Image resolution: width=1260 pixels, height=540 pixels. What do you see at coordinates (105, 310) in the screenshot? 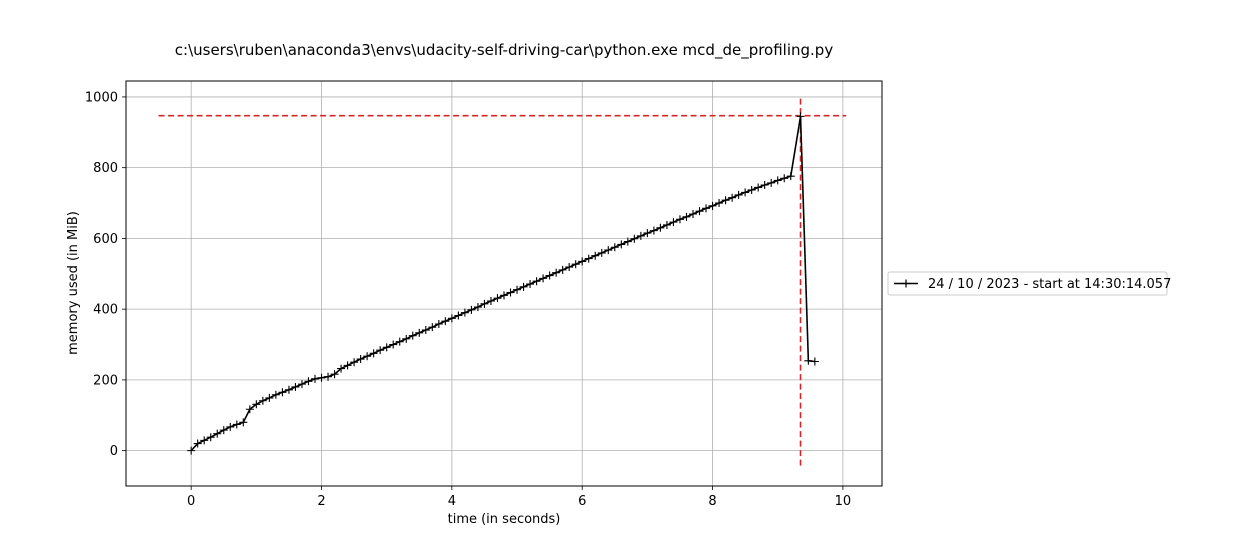
I see `y-tick-label: 400` at bounding box center [105, 310].